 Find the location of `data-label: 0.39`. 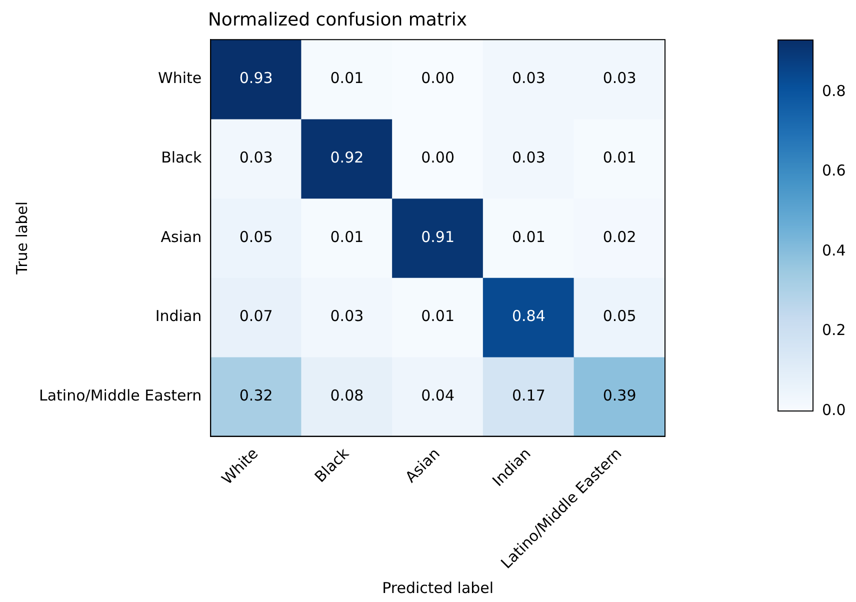

data-label: 0.39 is located at coordinates (619, 395).